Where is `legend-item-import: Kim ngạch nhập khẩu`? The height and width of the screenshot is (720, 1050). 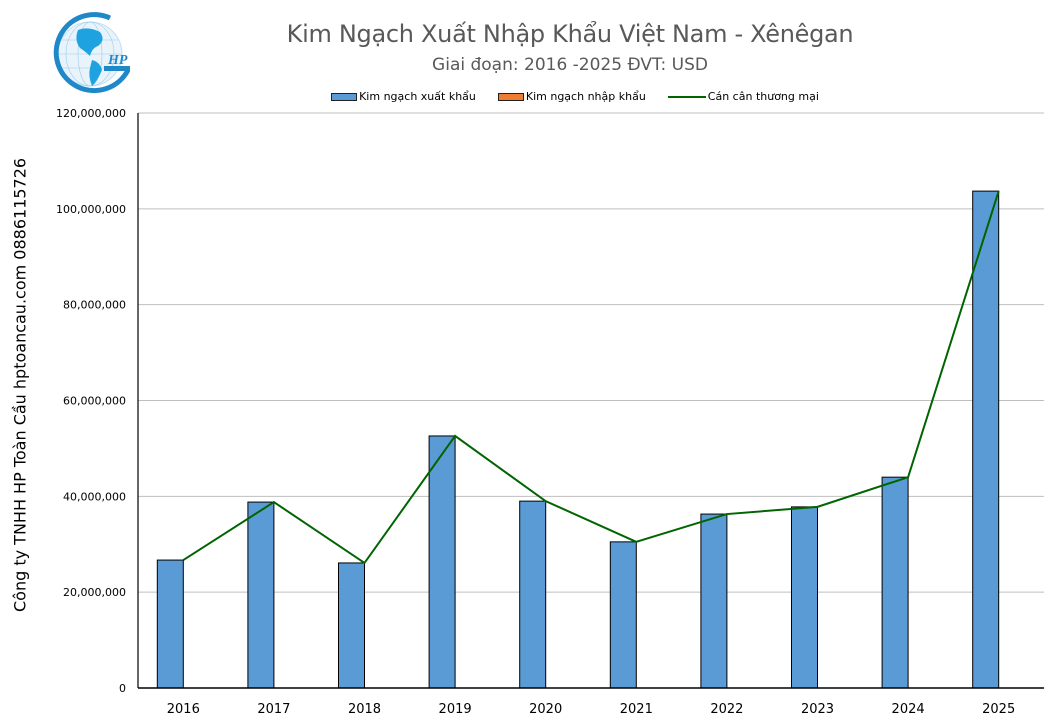 legend-item-import: Kim ngạch nhập khẩu is located at coordinates (571, 96).